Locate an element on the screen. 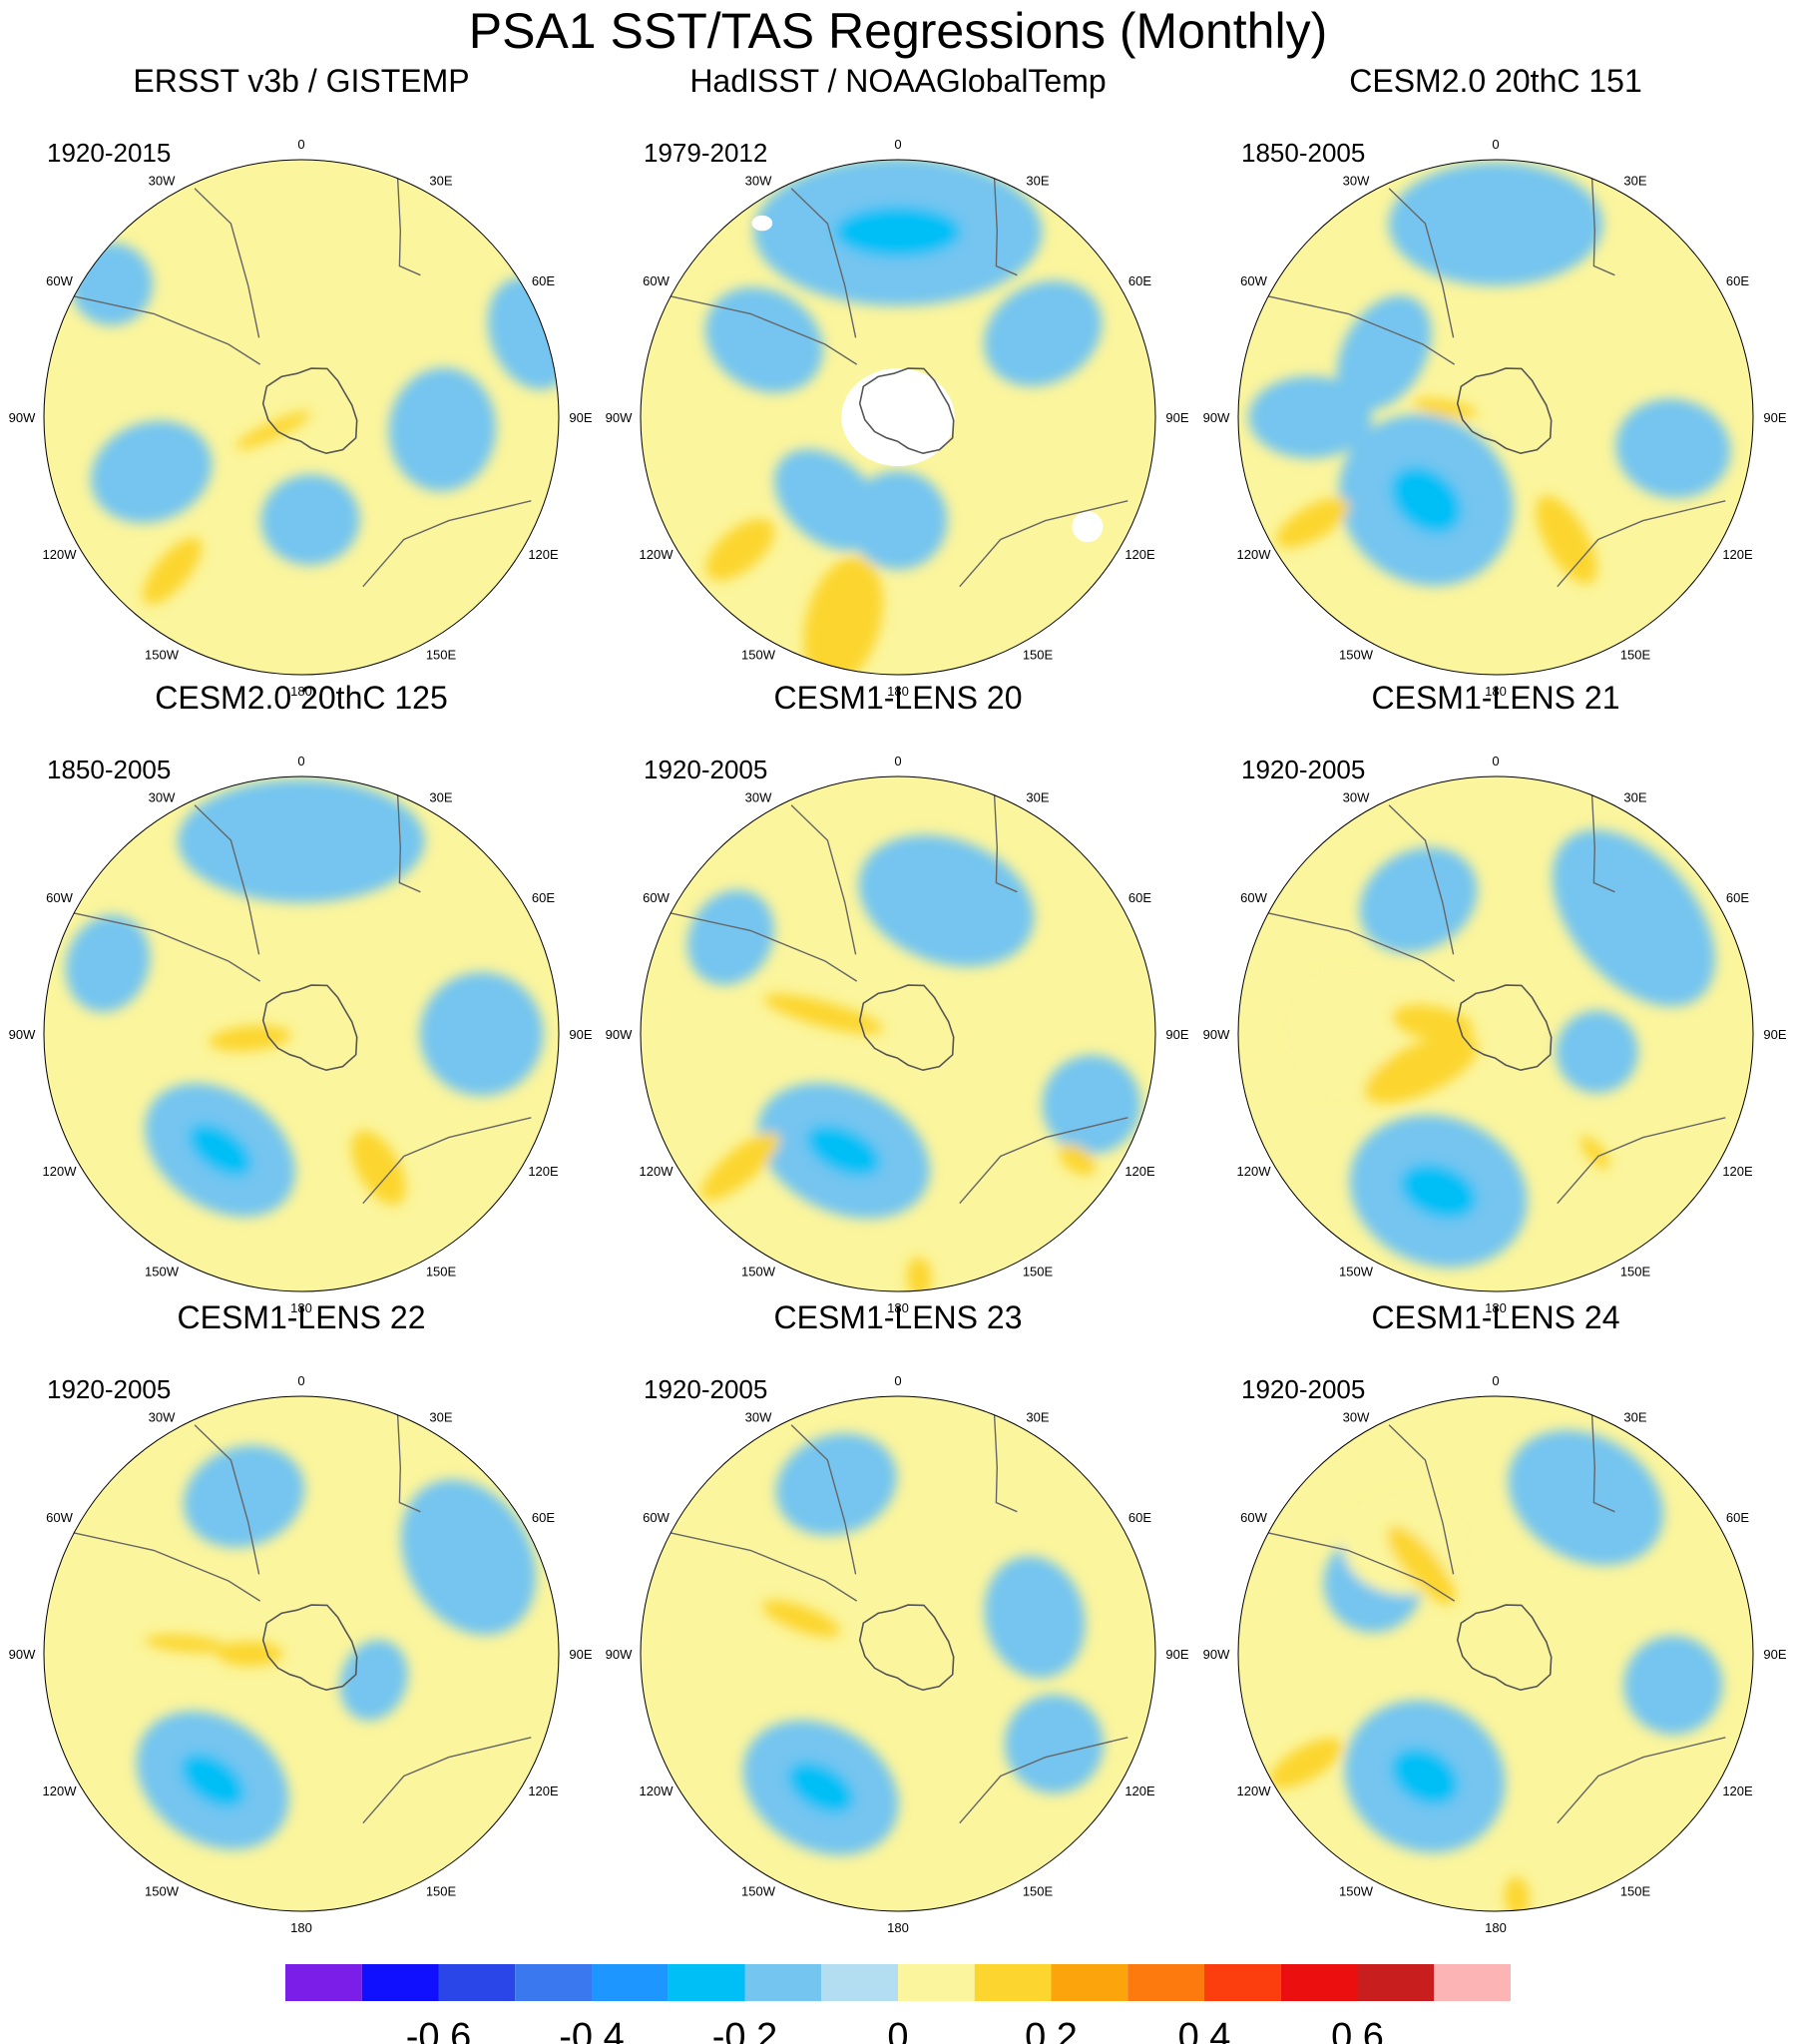  colorbar-tick-label: -0.6 is located at coordinates (438, 2030).